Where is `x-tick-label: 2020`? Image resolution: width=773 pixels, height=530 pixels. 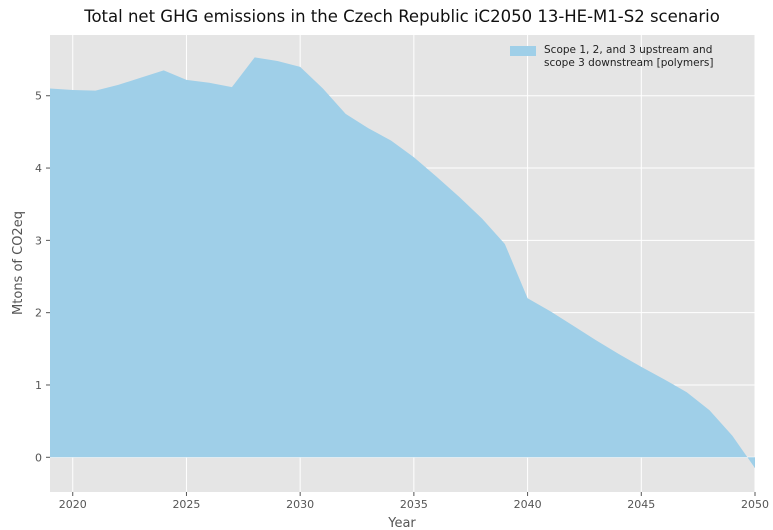 x-tick-label: 2020 is located at coordinates (73, 504).